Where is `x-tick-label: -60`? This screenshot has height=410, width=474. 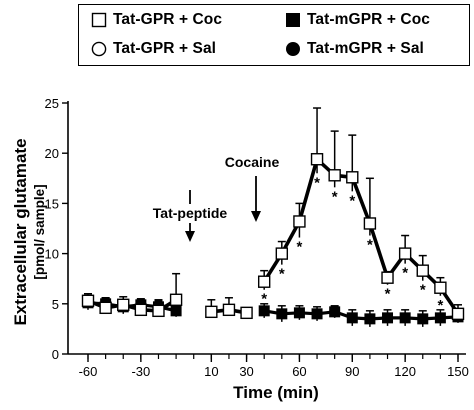
x-tick-label: -60 is located at coordinates (88, 371).